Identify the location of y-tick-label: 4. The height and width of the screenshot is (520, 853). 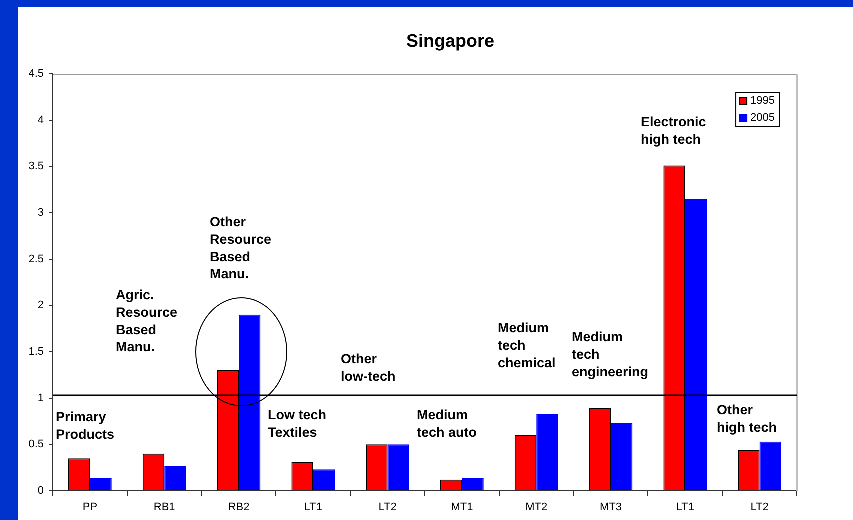
(41, 120).